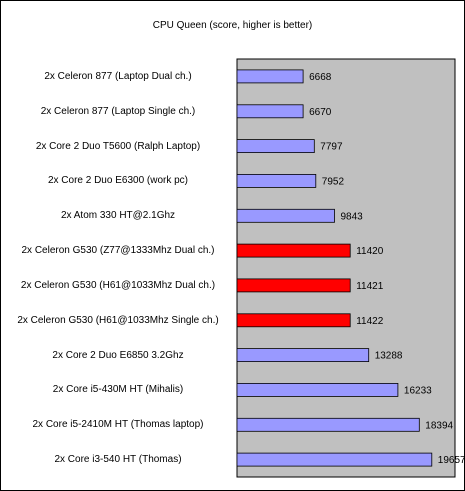  What do you see at coordinates (333, 181) in the screenshot?
I see `data-label-3: 7952` at bounding box center [333, 181].